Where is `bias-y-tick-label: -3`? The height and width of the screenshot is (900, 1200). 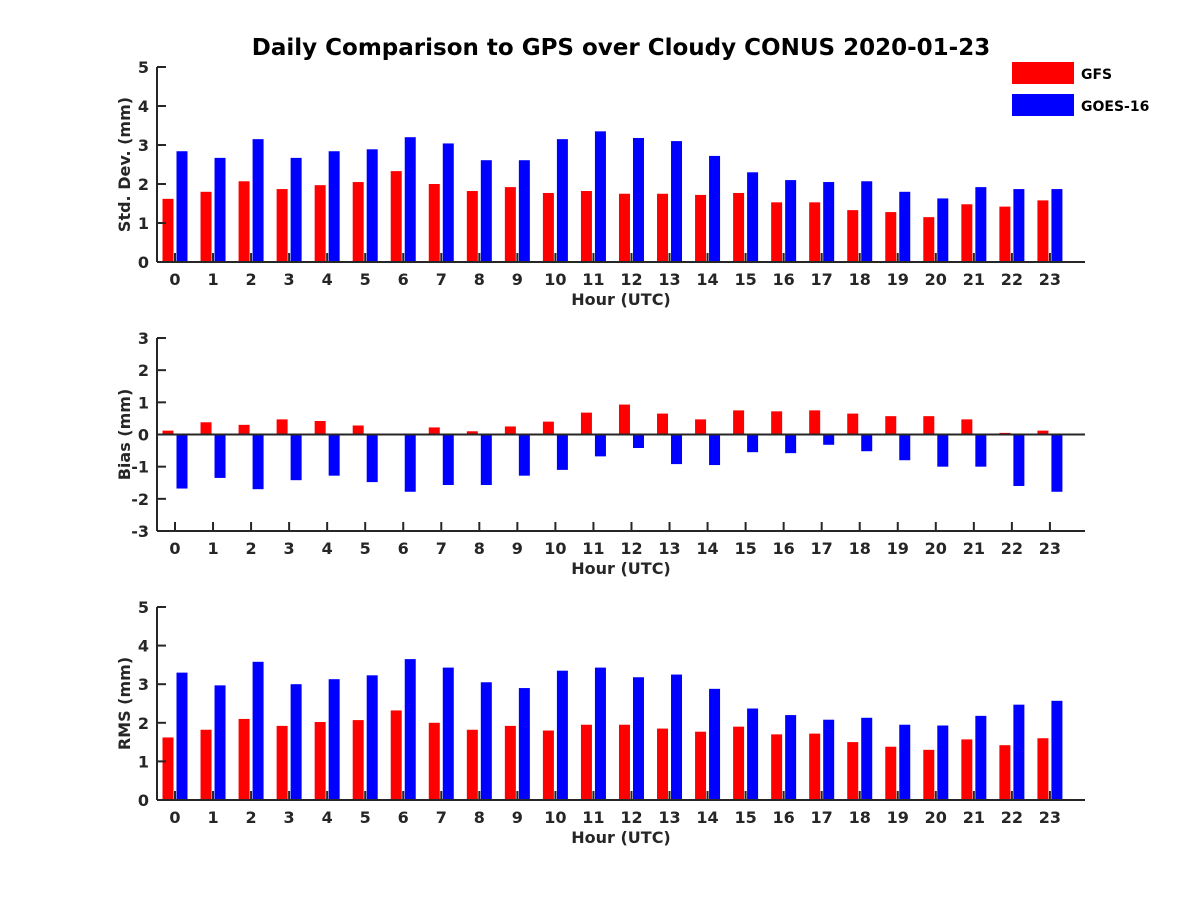 bias-y-tick-label: -3 is located at coordinates (140, 531).